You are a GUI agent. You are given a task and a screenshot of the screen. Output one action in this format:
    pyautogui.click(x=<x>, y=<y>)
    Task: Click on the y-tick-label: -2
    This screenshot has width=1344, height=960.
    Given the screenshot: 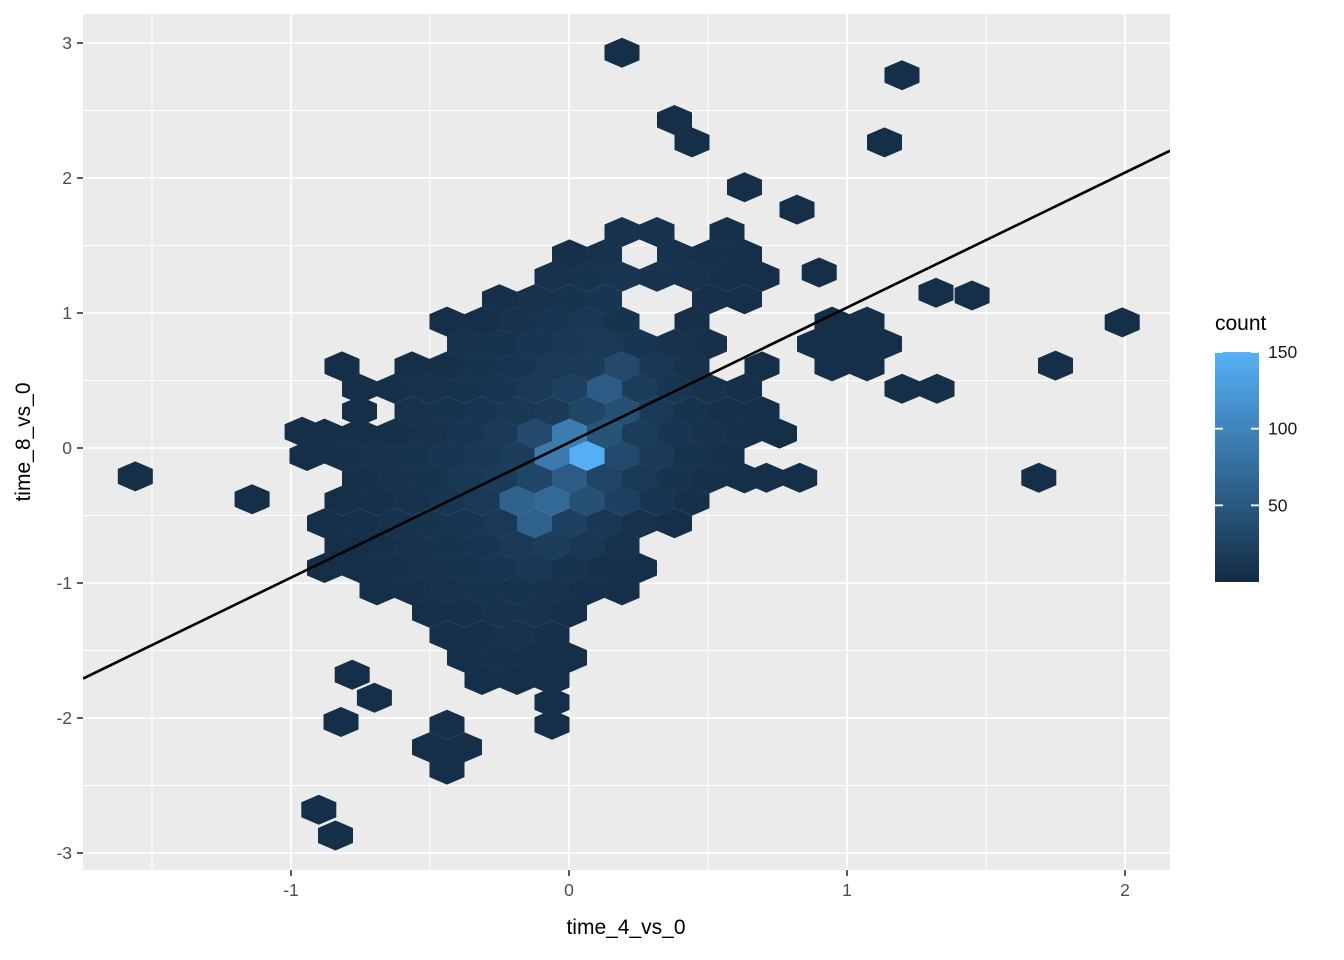 What is the action you would take?
    pyautogui.click(x=64, y=718)
    